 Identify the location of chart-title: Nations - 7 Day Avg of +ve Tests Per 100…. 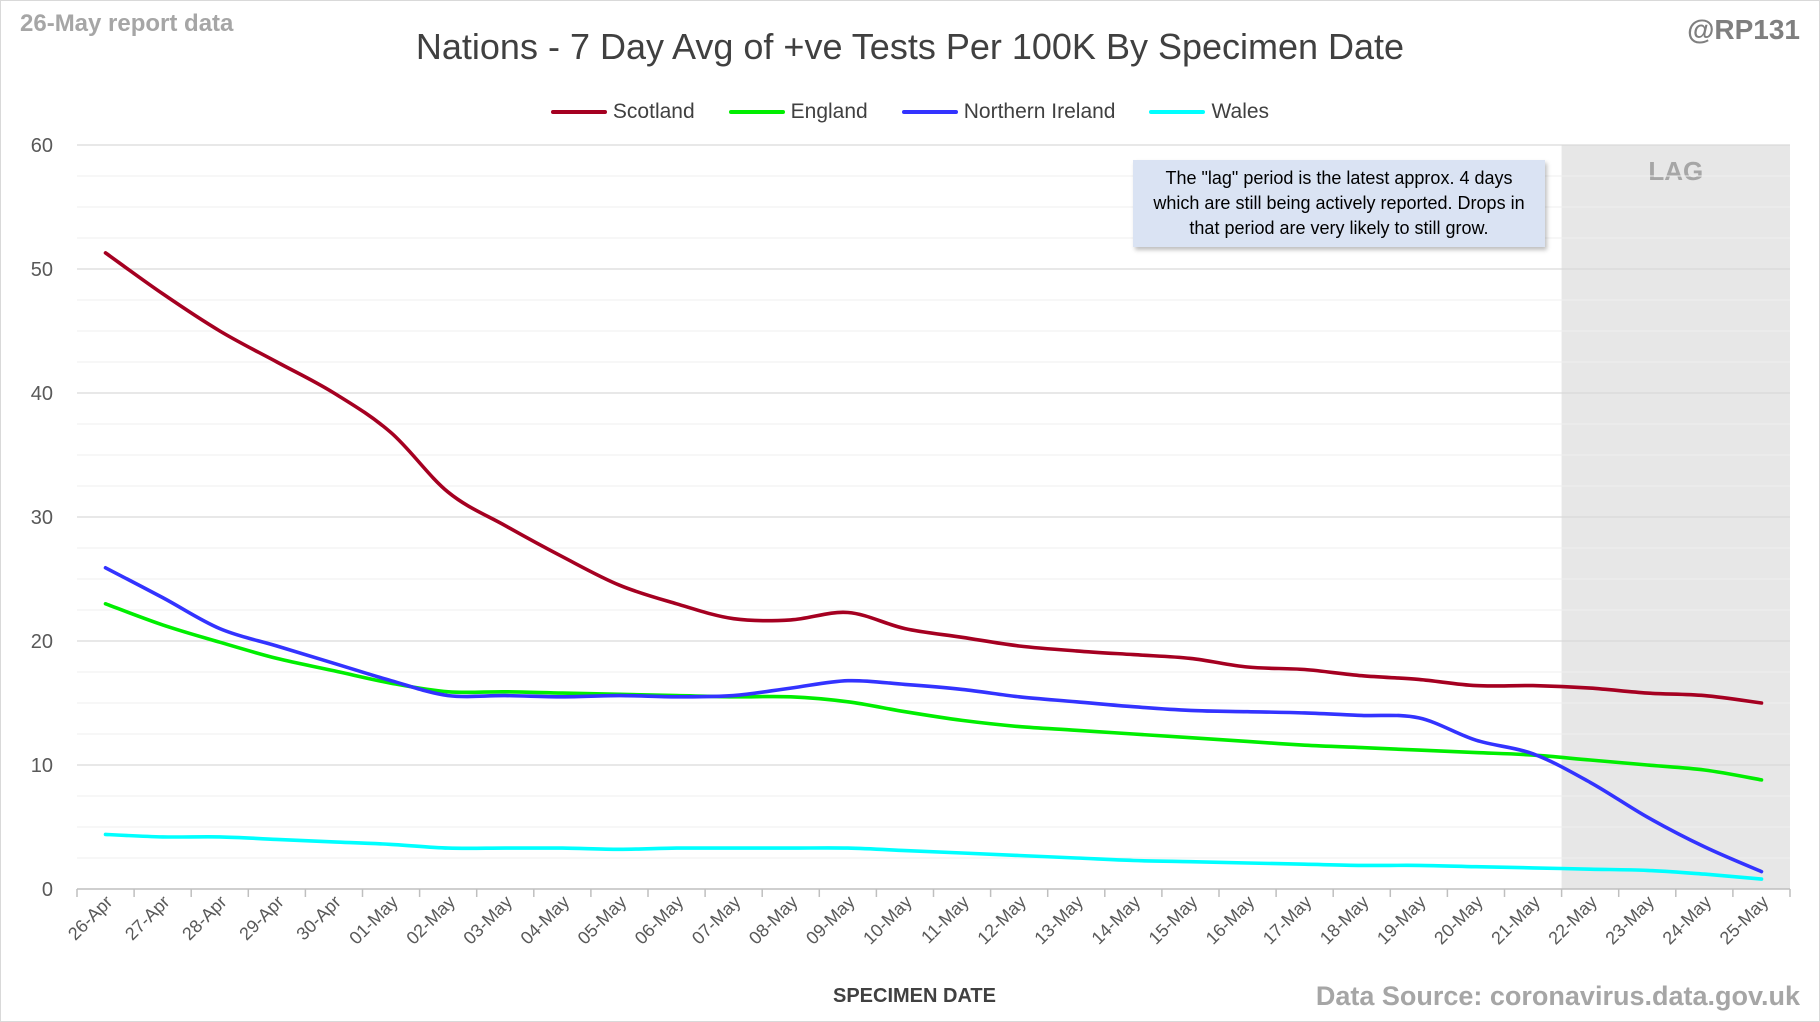
(910, 46).